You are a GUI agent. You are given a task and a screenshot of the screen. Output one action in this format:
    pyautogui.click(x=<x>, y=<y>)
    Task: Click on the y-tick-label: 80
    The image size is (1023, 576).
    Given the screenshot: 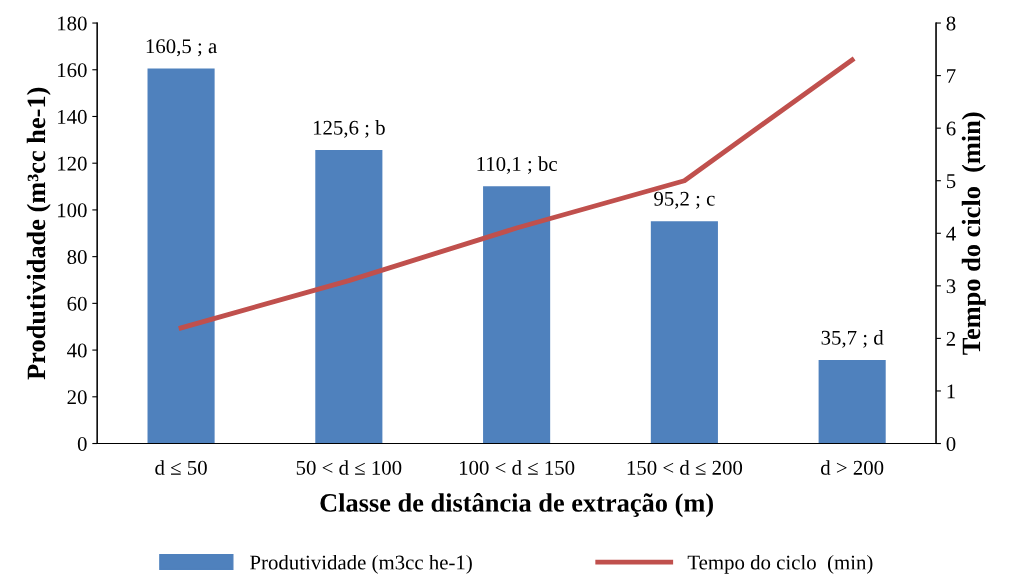 What is the action you would take?
    pyautogui.click(x=77, y=257)
    